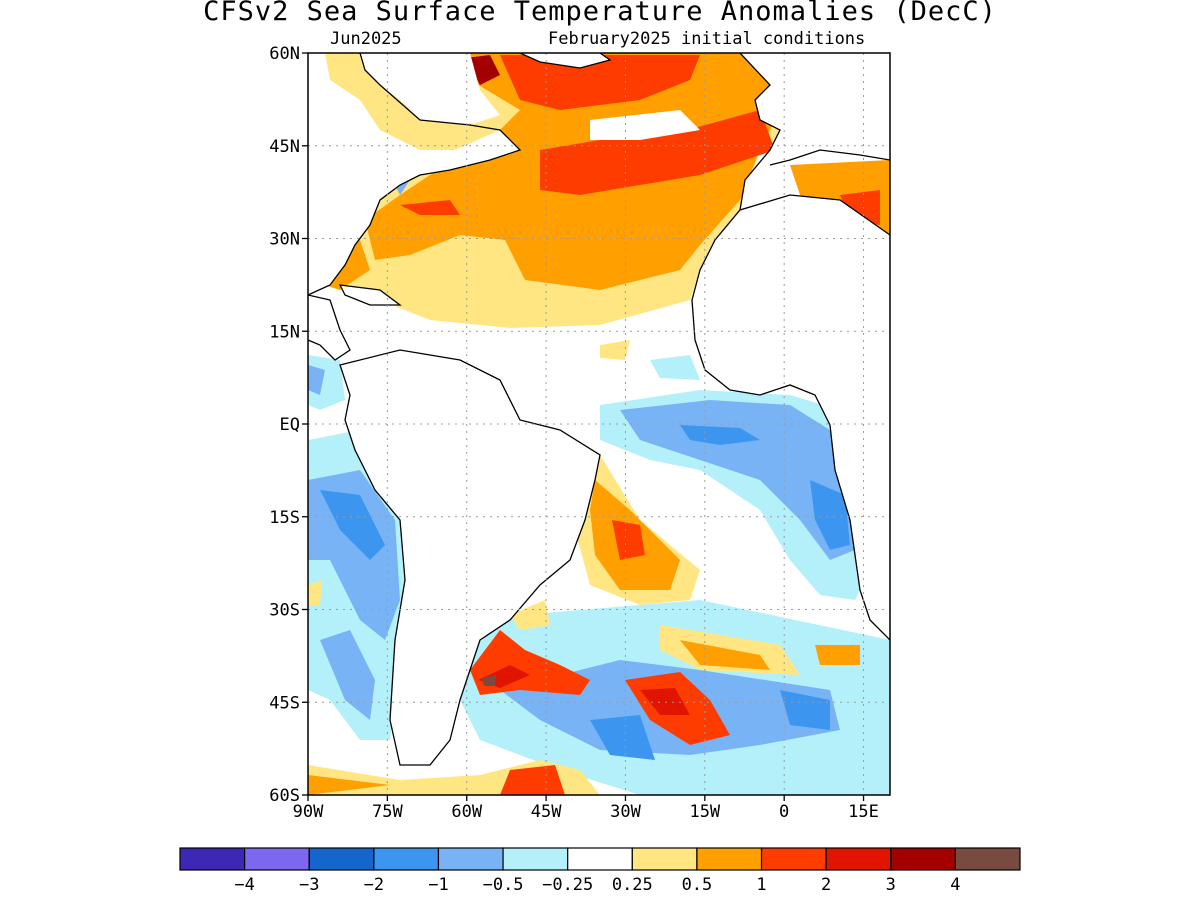  I want to click on anomaly-region-blue-south-atlantic-b, so click(805, 710).